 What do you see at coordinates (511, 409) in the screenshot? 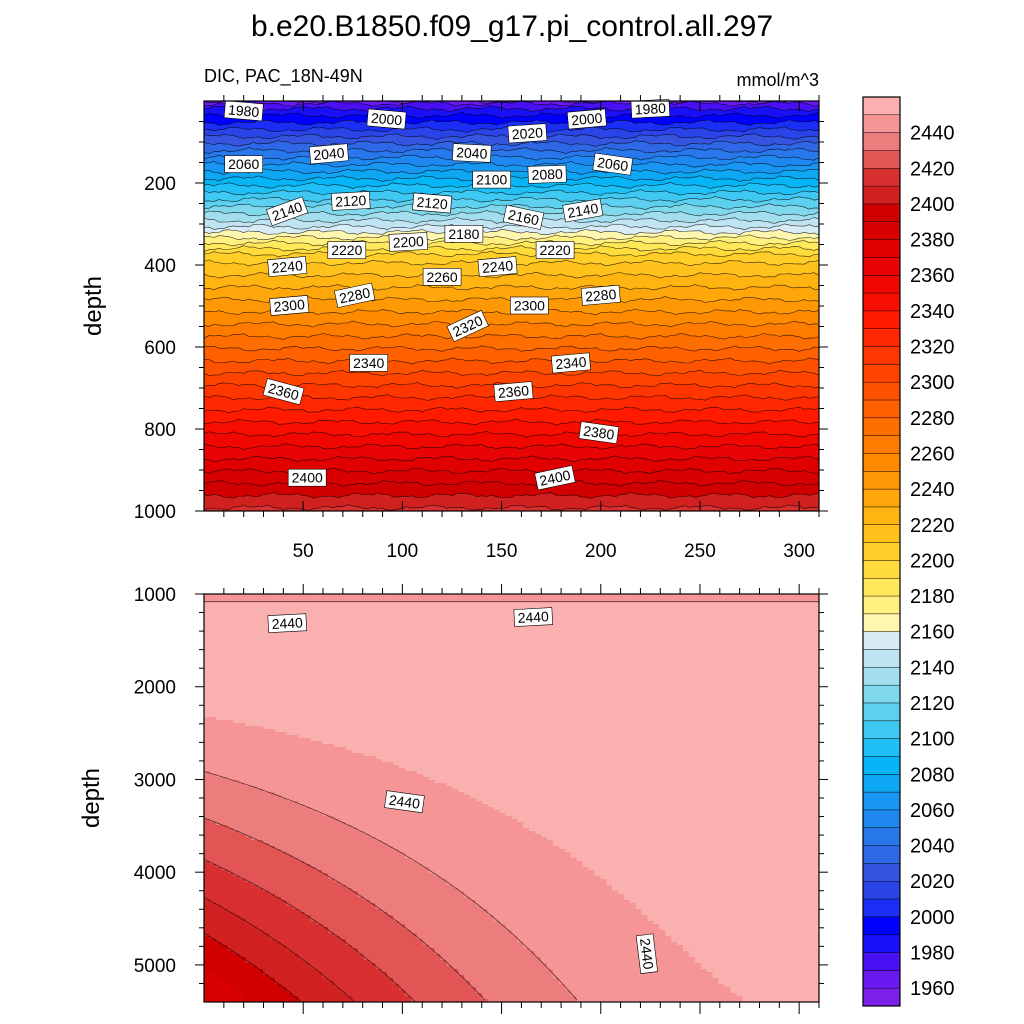
I see `upper-contour-line` at bounding box center [511, 409].